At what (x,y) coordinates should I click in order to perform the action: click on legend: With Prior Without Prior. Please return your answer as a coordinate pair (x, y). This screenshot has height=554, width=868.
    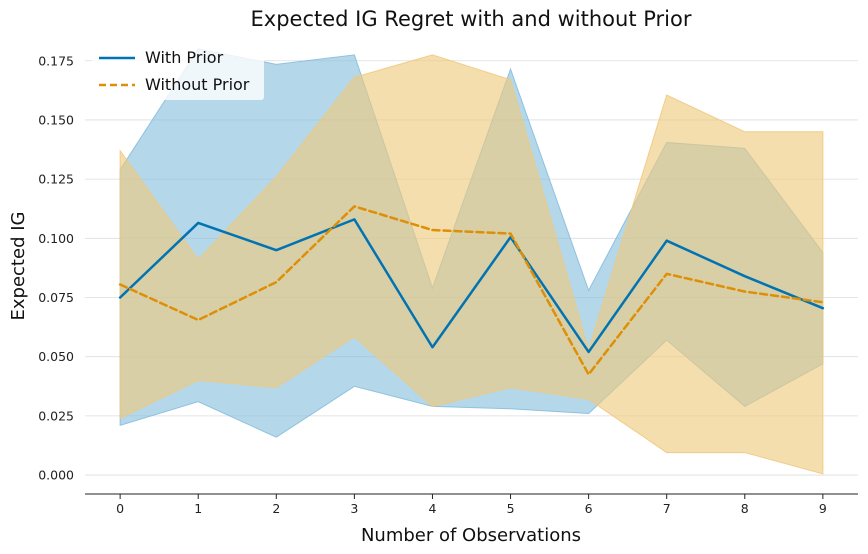
    Looking at the image, I should click on (178, 71).